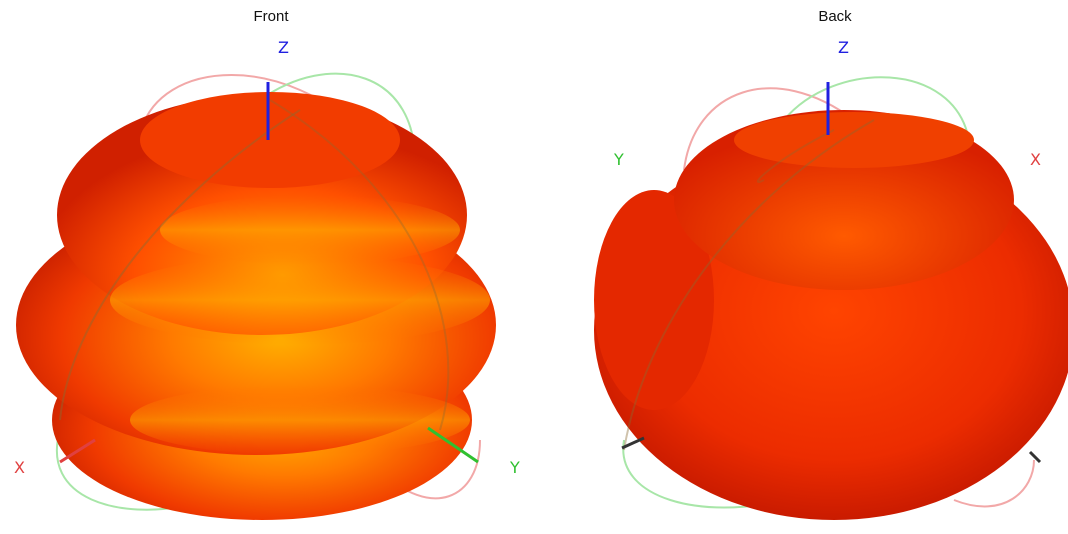 The image size is (1068, 534). I want to click on front-ring-green-bottom, so click(123, 470).